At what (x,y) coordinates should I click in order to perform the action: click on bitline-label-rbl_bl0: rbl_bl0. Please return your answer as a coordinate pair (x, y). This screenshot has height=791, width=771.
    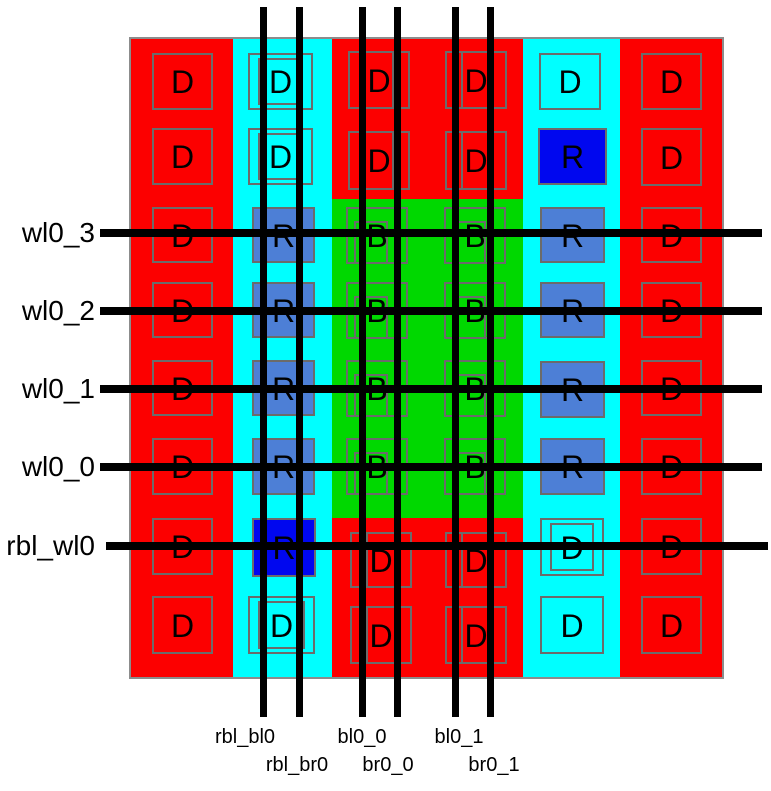
    Looking at the image, I should click on (245, 737).